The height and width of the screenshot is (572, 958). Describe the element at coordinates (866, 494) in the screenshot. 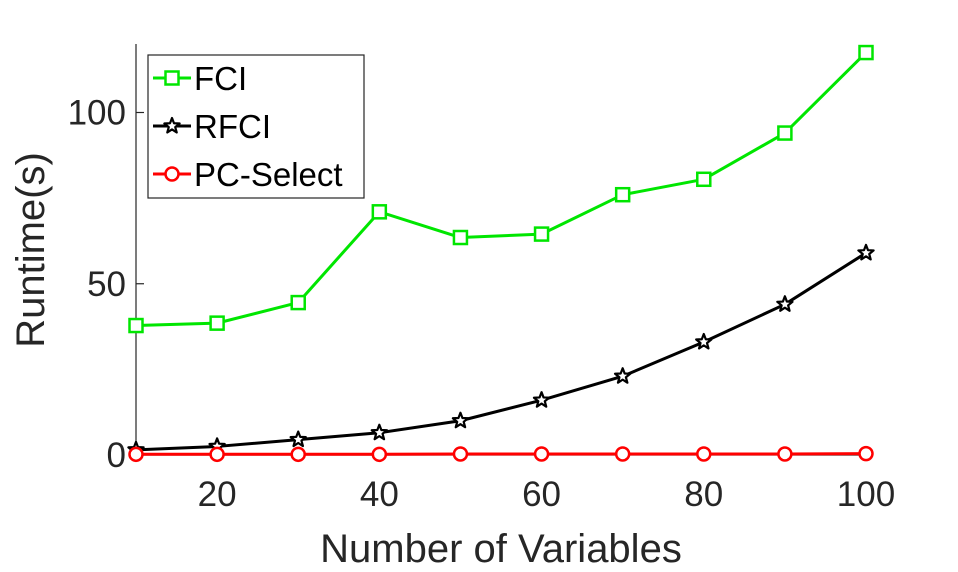

I see `x-tick-label: 100` at that location.